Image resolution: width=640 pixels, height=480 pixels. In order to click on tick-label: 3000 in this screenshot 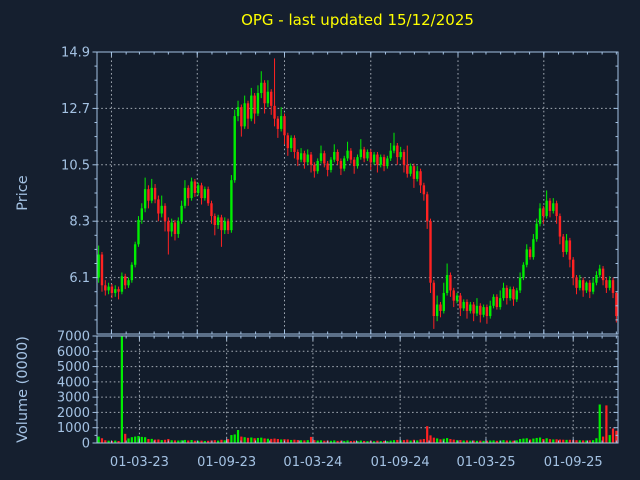, I will do `click(73, 398)`.